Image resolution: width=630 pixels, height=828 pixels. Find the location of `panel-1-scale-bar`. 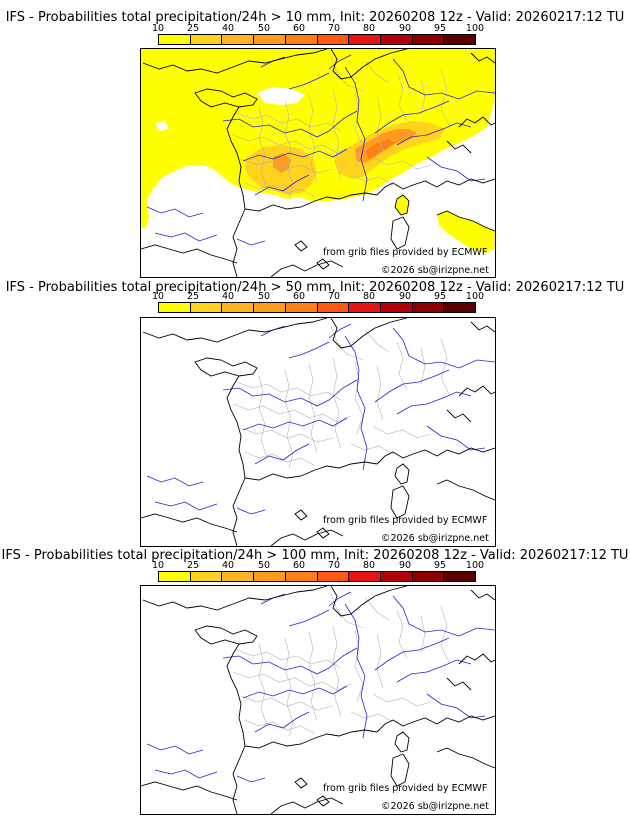

panel-1-scale-bar is located at coordinates (317, 39).